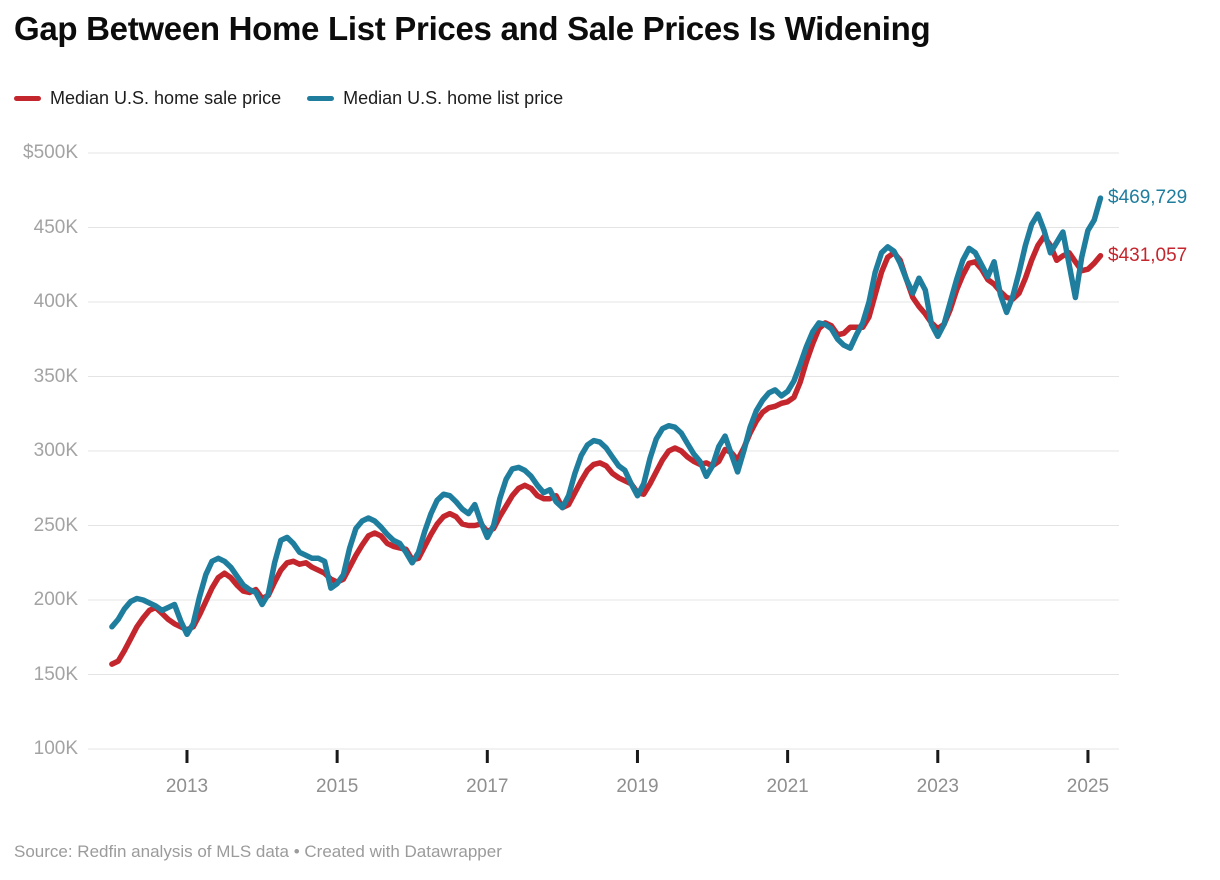 The image size is (1220, 880). Describe the element at coordinates (55, 674) in the screenshot. I see `y-axis-label: 150K` at that location.